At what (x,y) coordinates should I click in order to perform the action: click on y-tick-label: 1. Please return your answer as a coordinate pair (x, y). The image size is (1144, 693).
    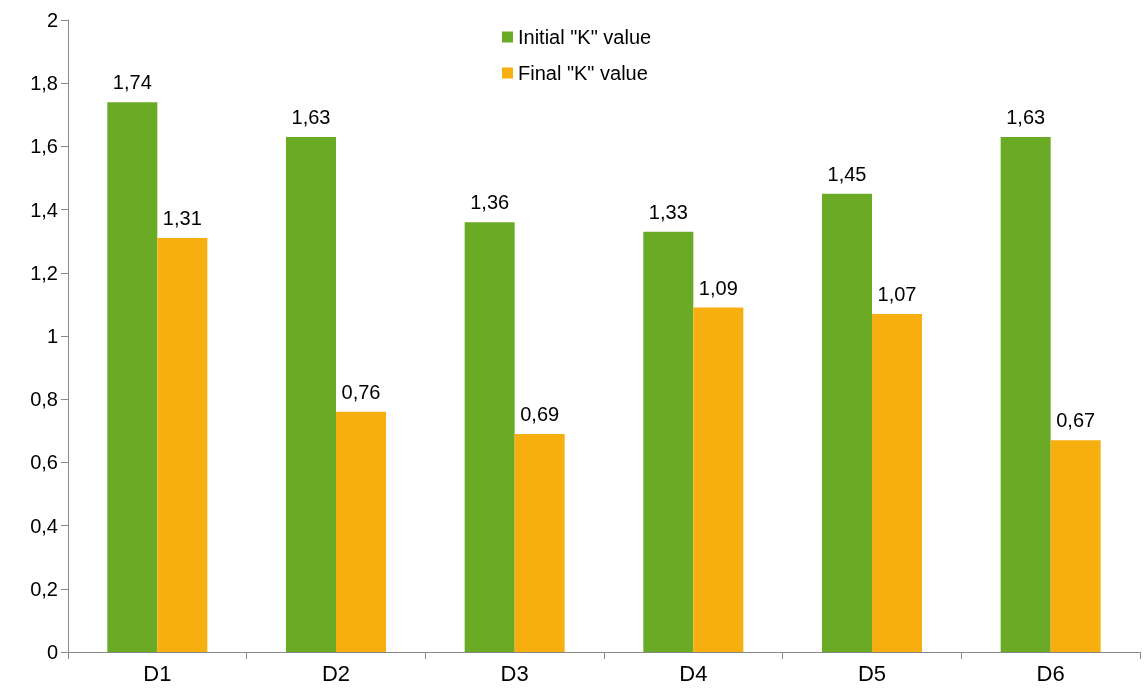
    Looking at the image, I should click on (52, 336).